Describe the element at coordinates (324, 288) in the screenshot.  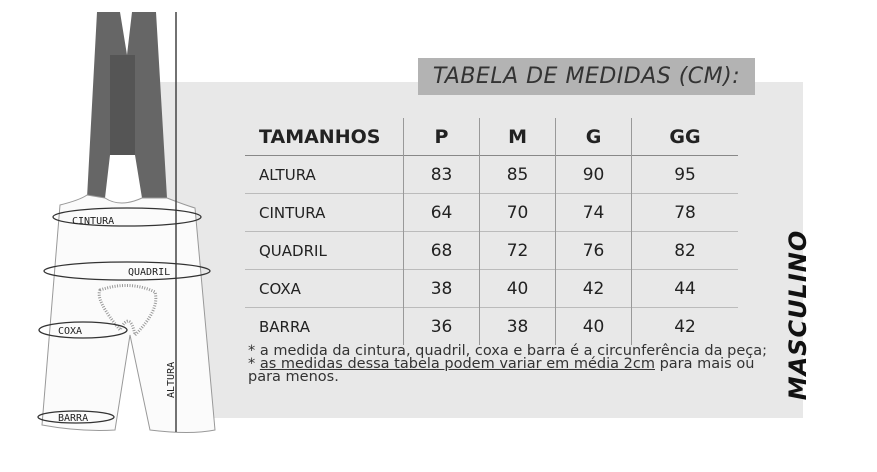
I see `row-label: COXA` at that location.